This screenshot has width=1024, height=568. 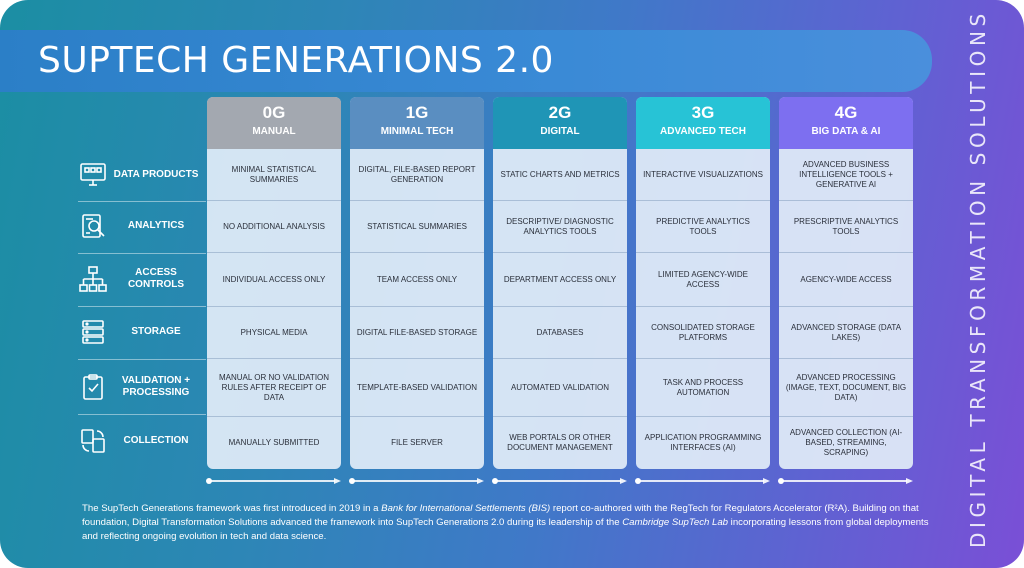 I want to click on network-hierarchy-icon, so click(x=93, y=279).